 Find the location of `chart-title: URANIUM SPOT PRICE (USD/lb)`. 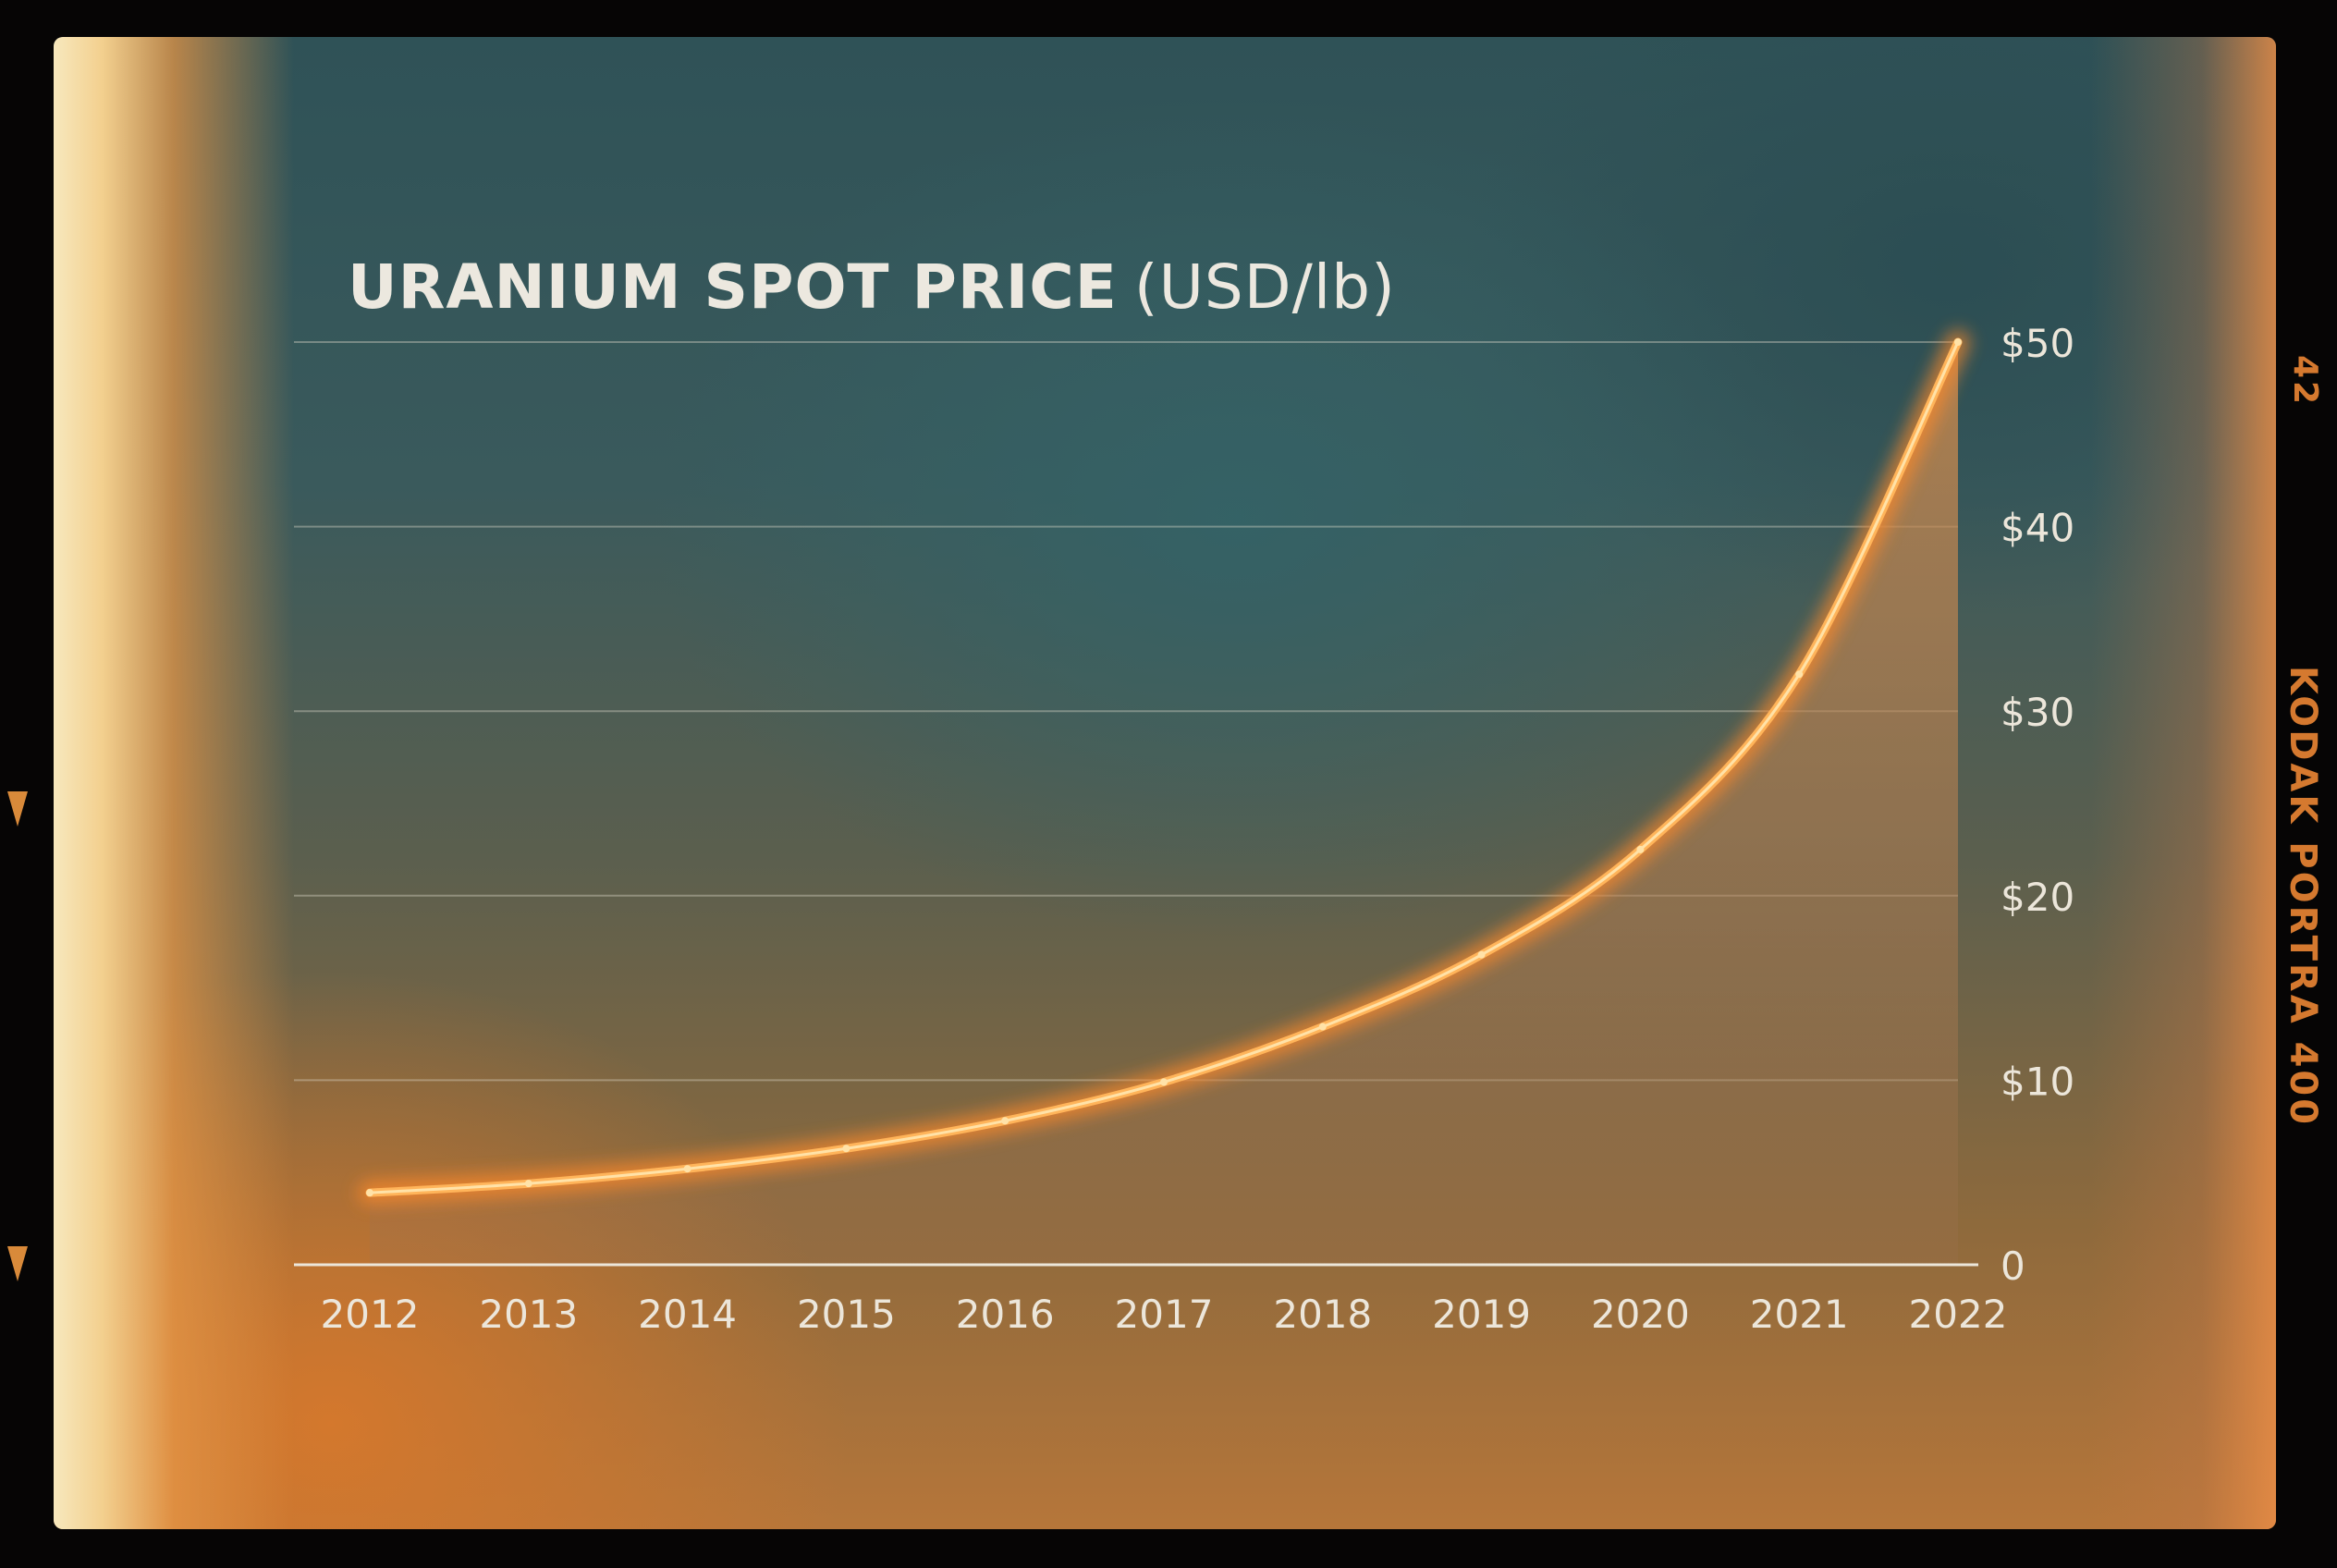

chart-title: URANIUM SPOT PRICE (USD/lb) is located at coordinates (872, 287).